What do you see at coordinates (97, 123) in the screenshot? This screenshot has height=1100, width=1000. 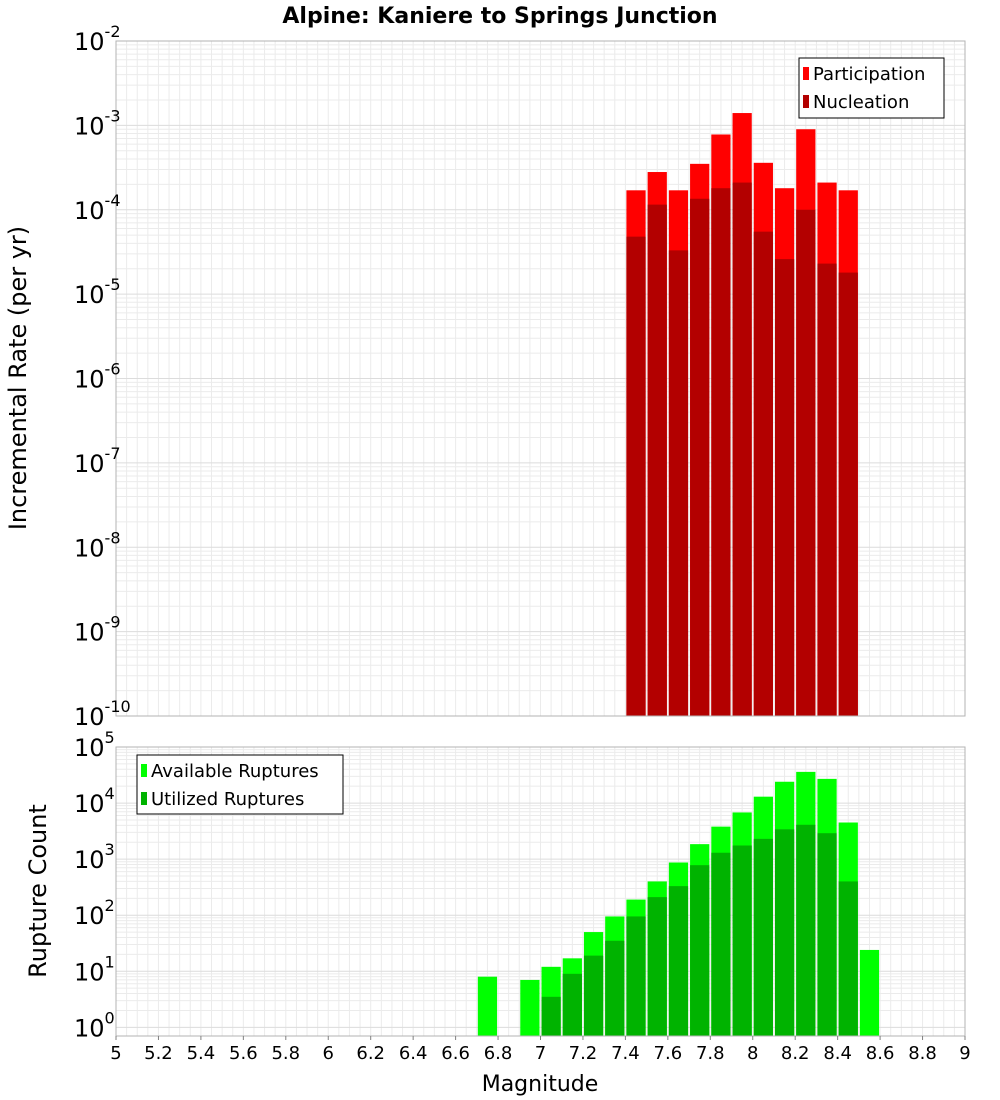 I see `y-tick-label: 10⁻³` at bounding box center [97, 123].